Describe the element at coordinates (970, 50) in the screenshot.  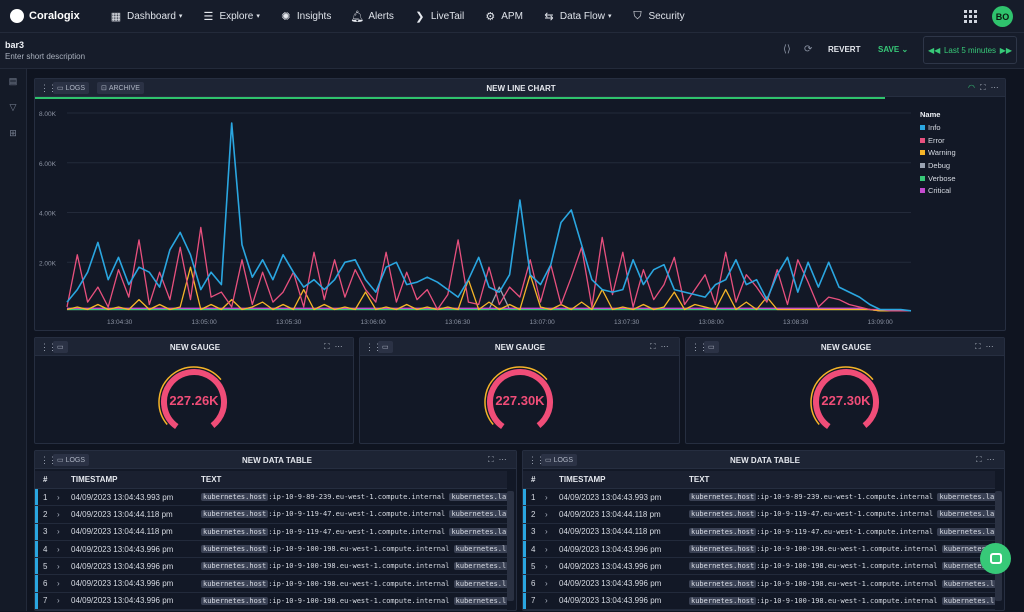
I see `time-range-picker: ◀◀ Last 5 minutes ▶▶` at that location.